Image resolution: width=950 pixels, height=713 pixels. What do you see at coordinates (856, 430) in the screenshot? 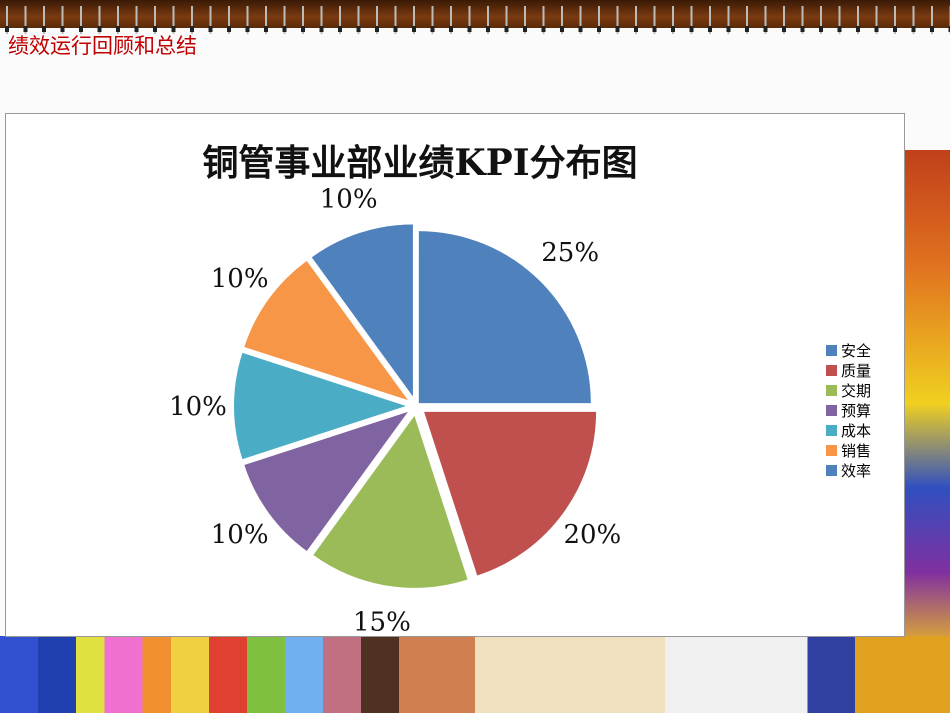
I see `legend-label: 成本` at bounding box center [856, 430].